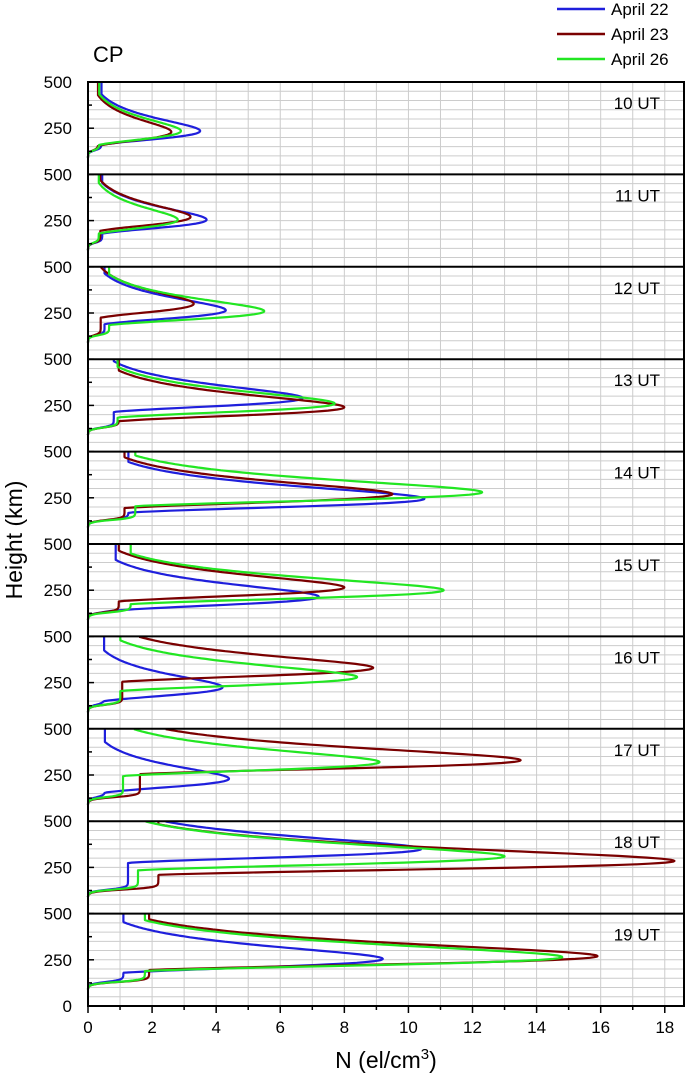 Image resolution: width=685 pixels, height=1080 pixels. Describe the element at coordinates (637, 657) in the screenshot. I see `panel-label: 16 UT` at that location.